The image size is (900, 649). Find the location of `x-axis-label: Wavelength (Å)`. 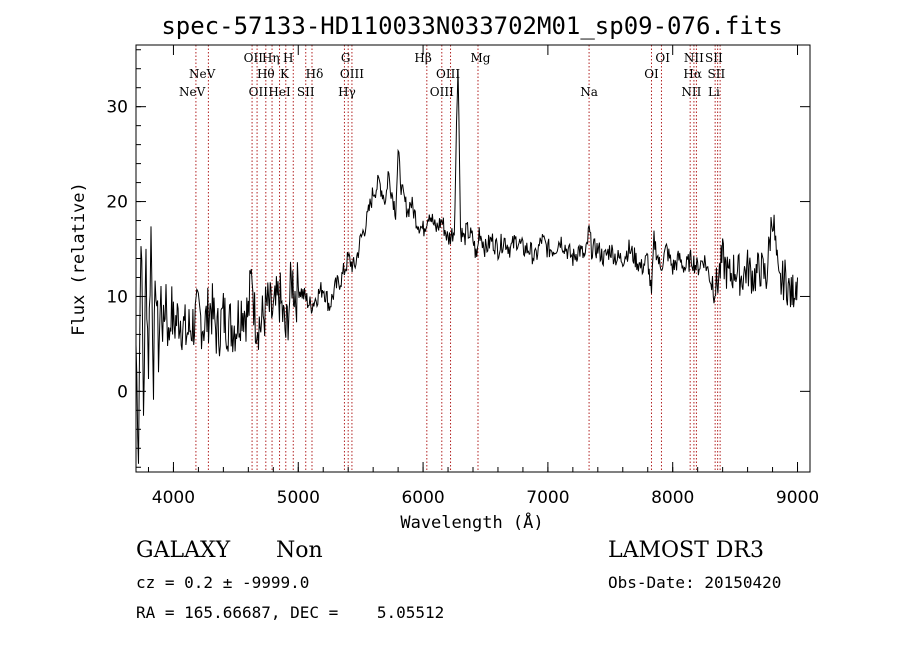

x-axis-label: Wavelength (Å) is located at coordinates (471, 522).